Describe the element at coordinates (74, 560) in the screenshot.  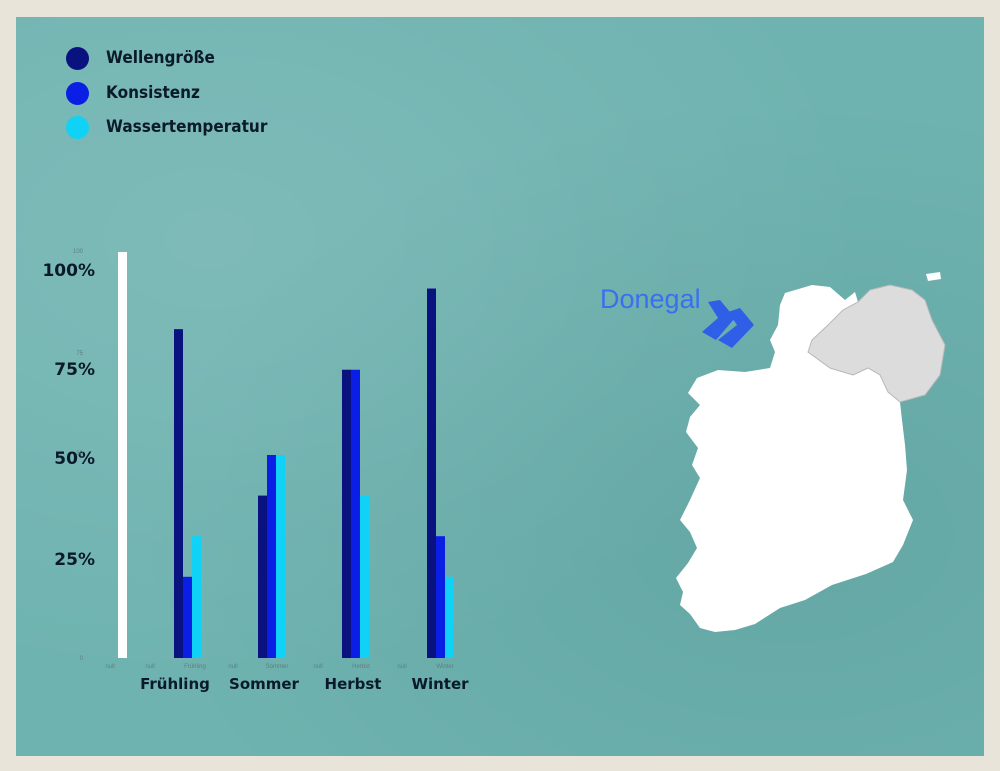
I see `y-tick-label: 25%` at that location.